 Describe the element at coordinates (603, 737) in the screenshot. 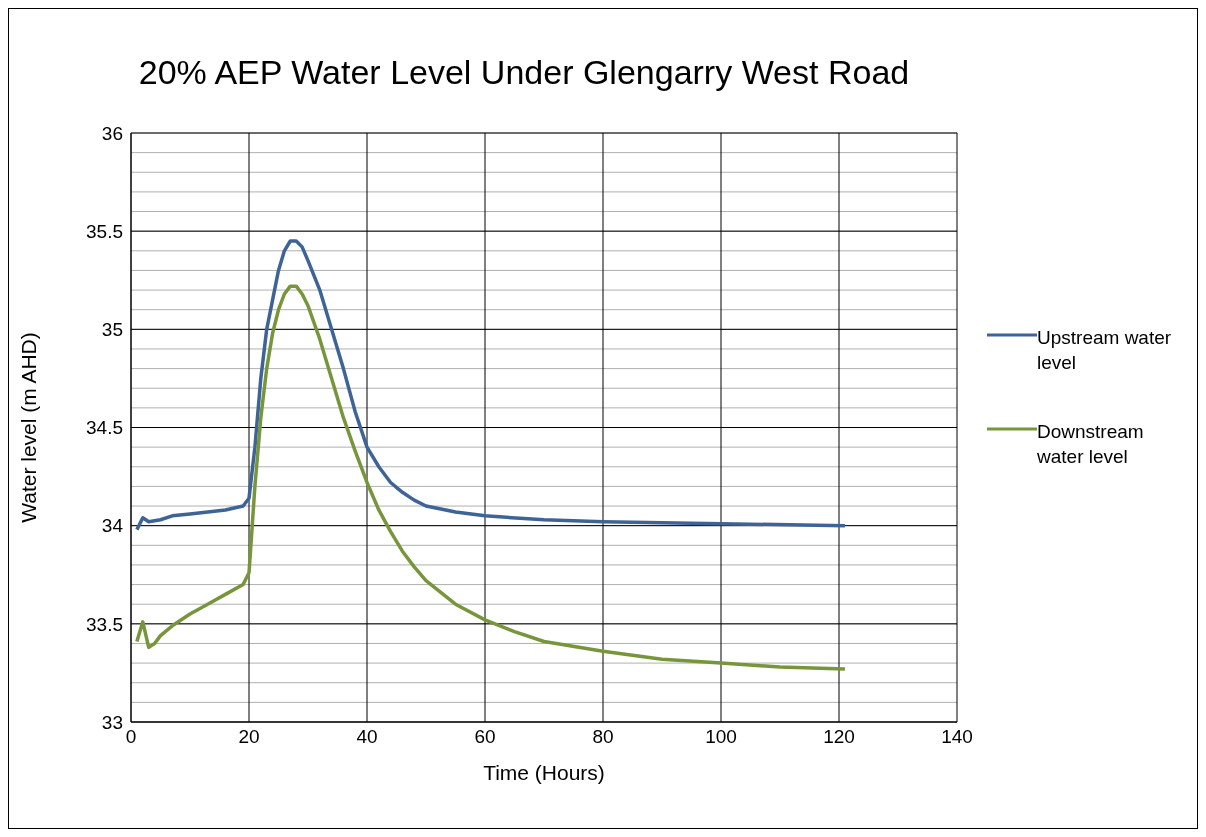

I see `x-tick-label: 80` at that location.